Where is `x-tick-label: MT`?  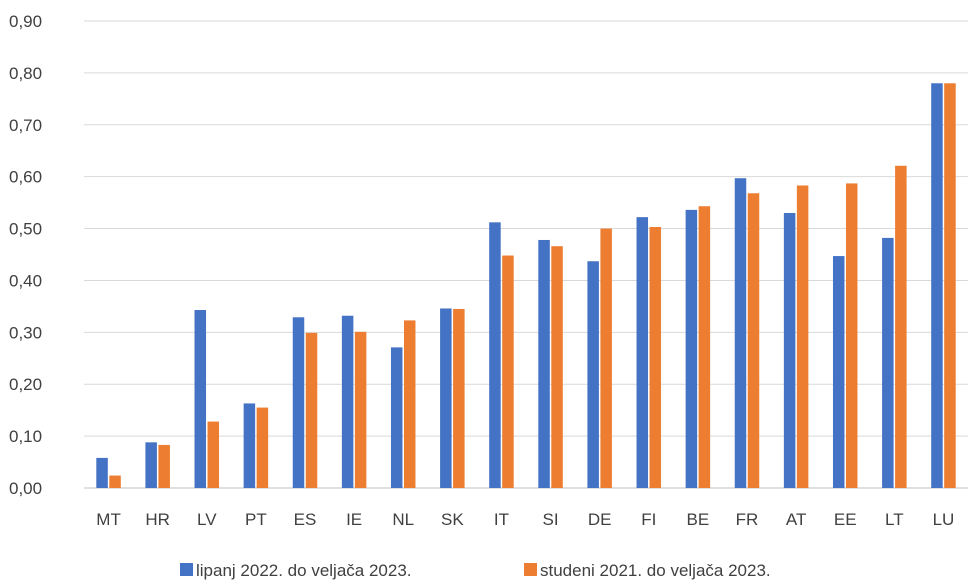 x-tick-label: MT is located at coordinates (108, 519).